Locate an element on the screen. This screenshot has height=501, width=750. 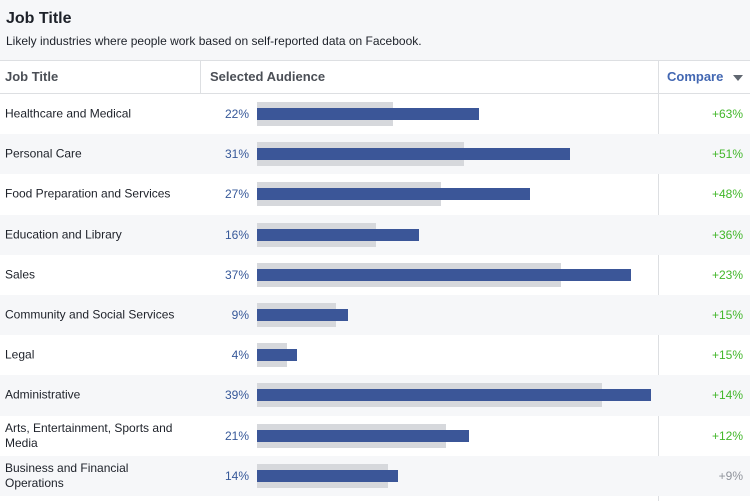
compare-delta: +36% is located at coordinates (727, 234).